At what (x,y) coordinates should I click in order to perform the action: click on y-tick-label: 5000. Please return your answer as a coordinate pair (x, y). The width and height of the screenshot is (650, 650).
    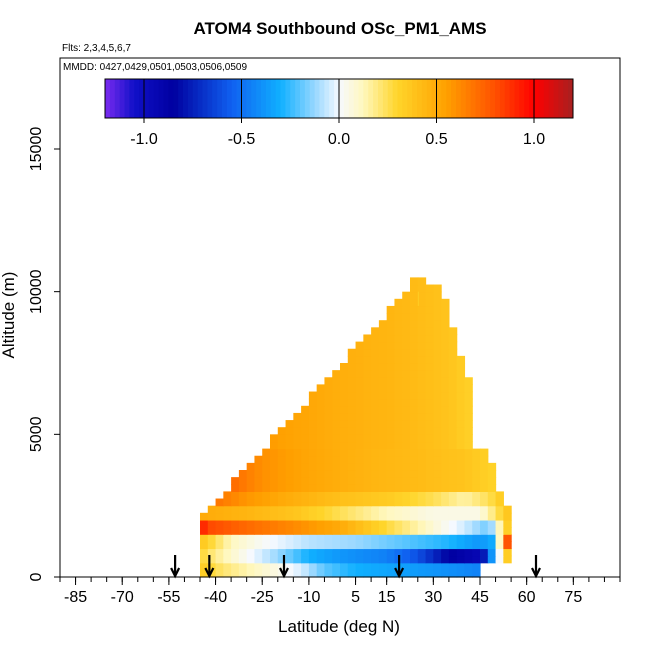
    Looking at the image, I should click on (36, 434).